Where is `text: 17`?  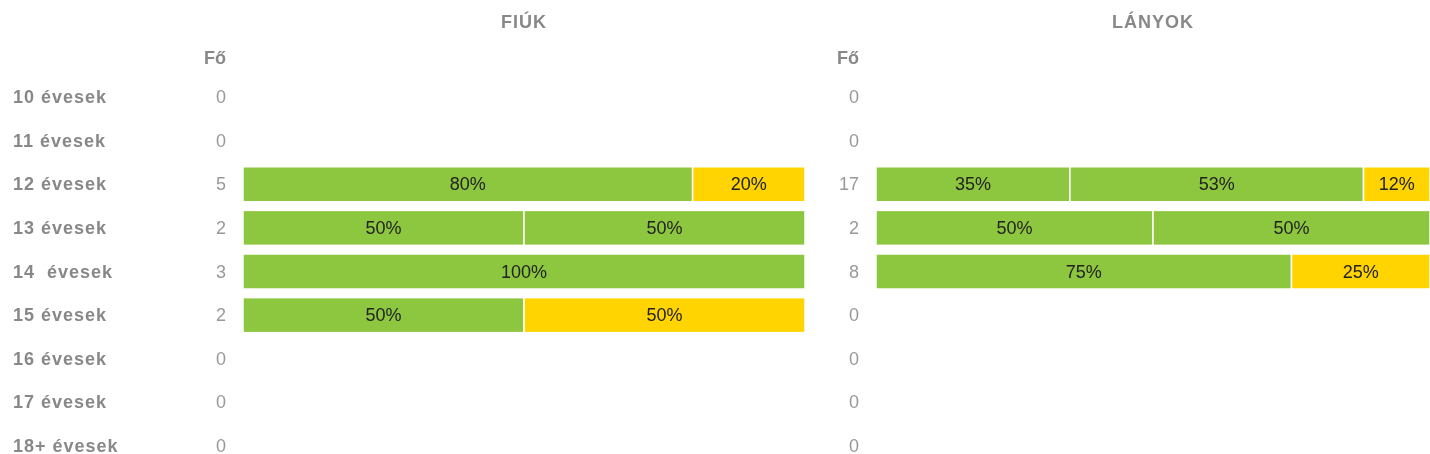
text: 17 is located at coordinates (848, 184).